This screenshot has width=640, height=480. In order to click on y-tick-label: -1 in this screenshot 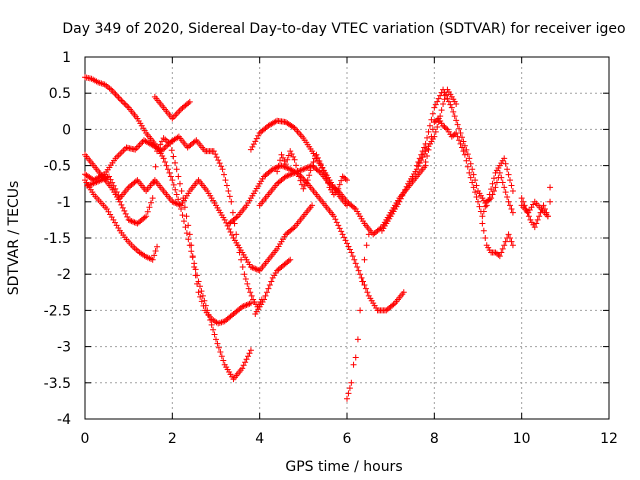, I will do `click(64, 203)`.